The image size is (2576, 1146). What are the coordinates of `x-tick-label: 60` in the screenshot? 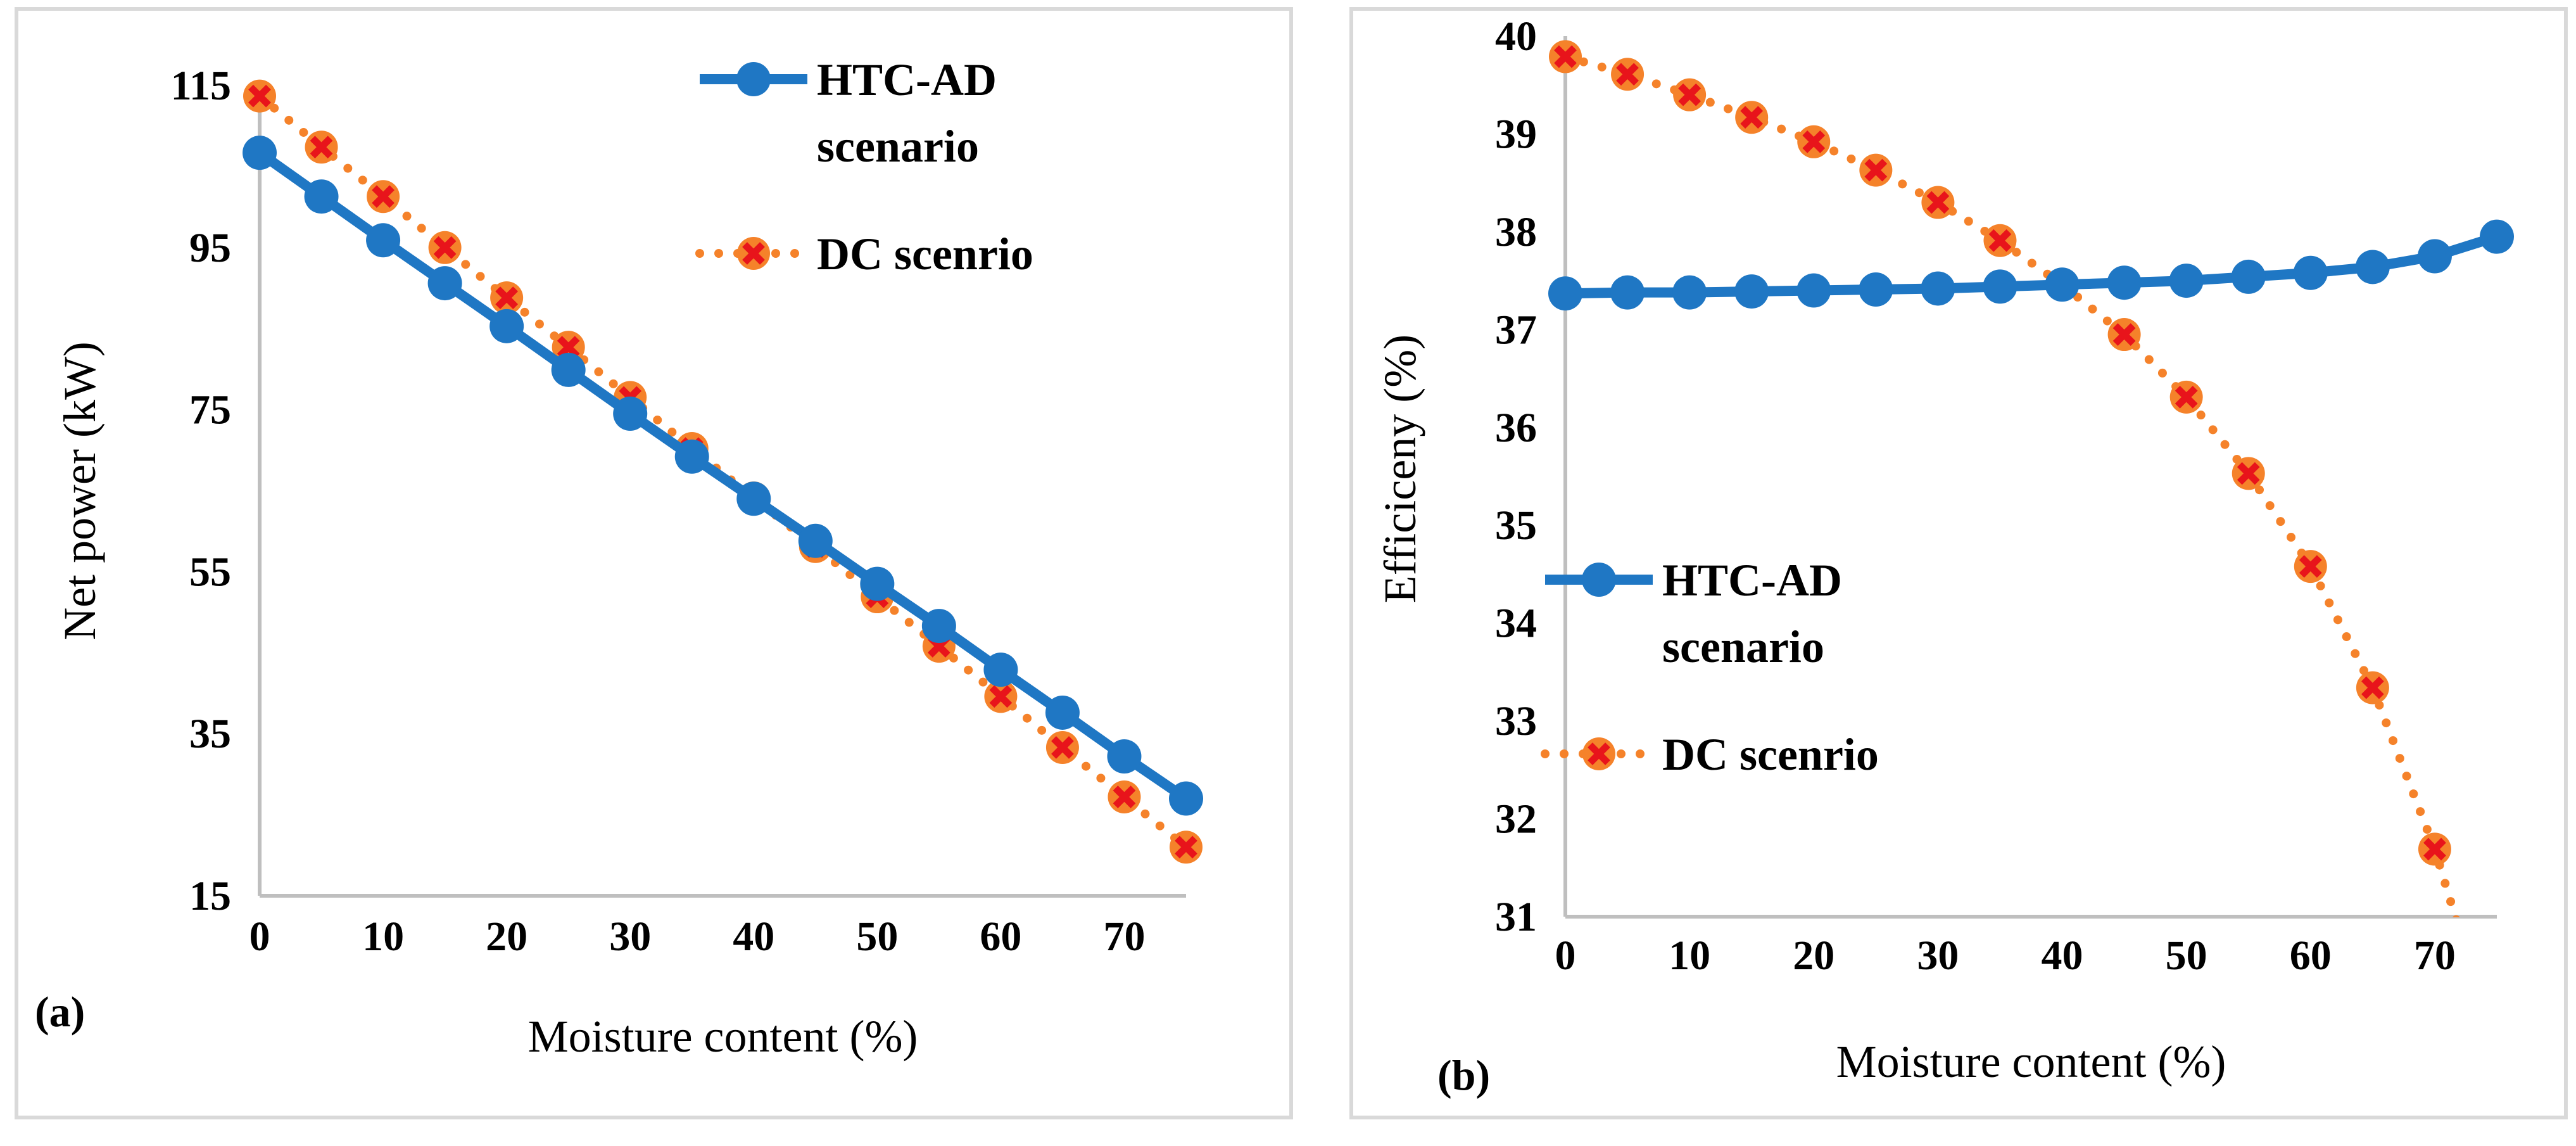 It's located at (2311, 956).